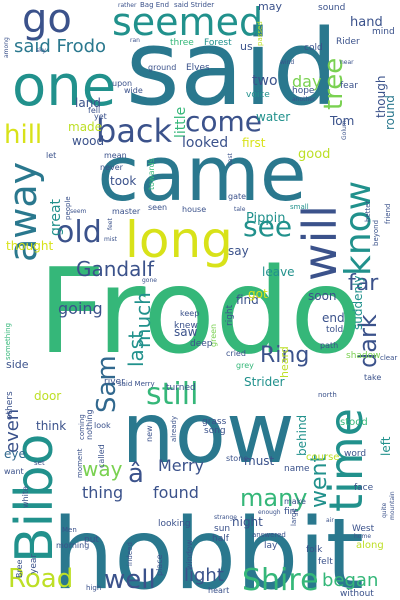 Image resolution: width=400 pixels, height=600 pixels. I want to click on word-leave: leave, so click(278, 272).